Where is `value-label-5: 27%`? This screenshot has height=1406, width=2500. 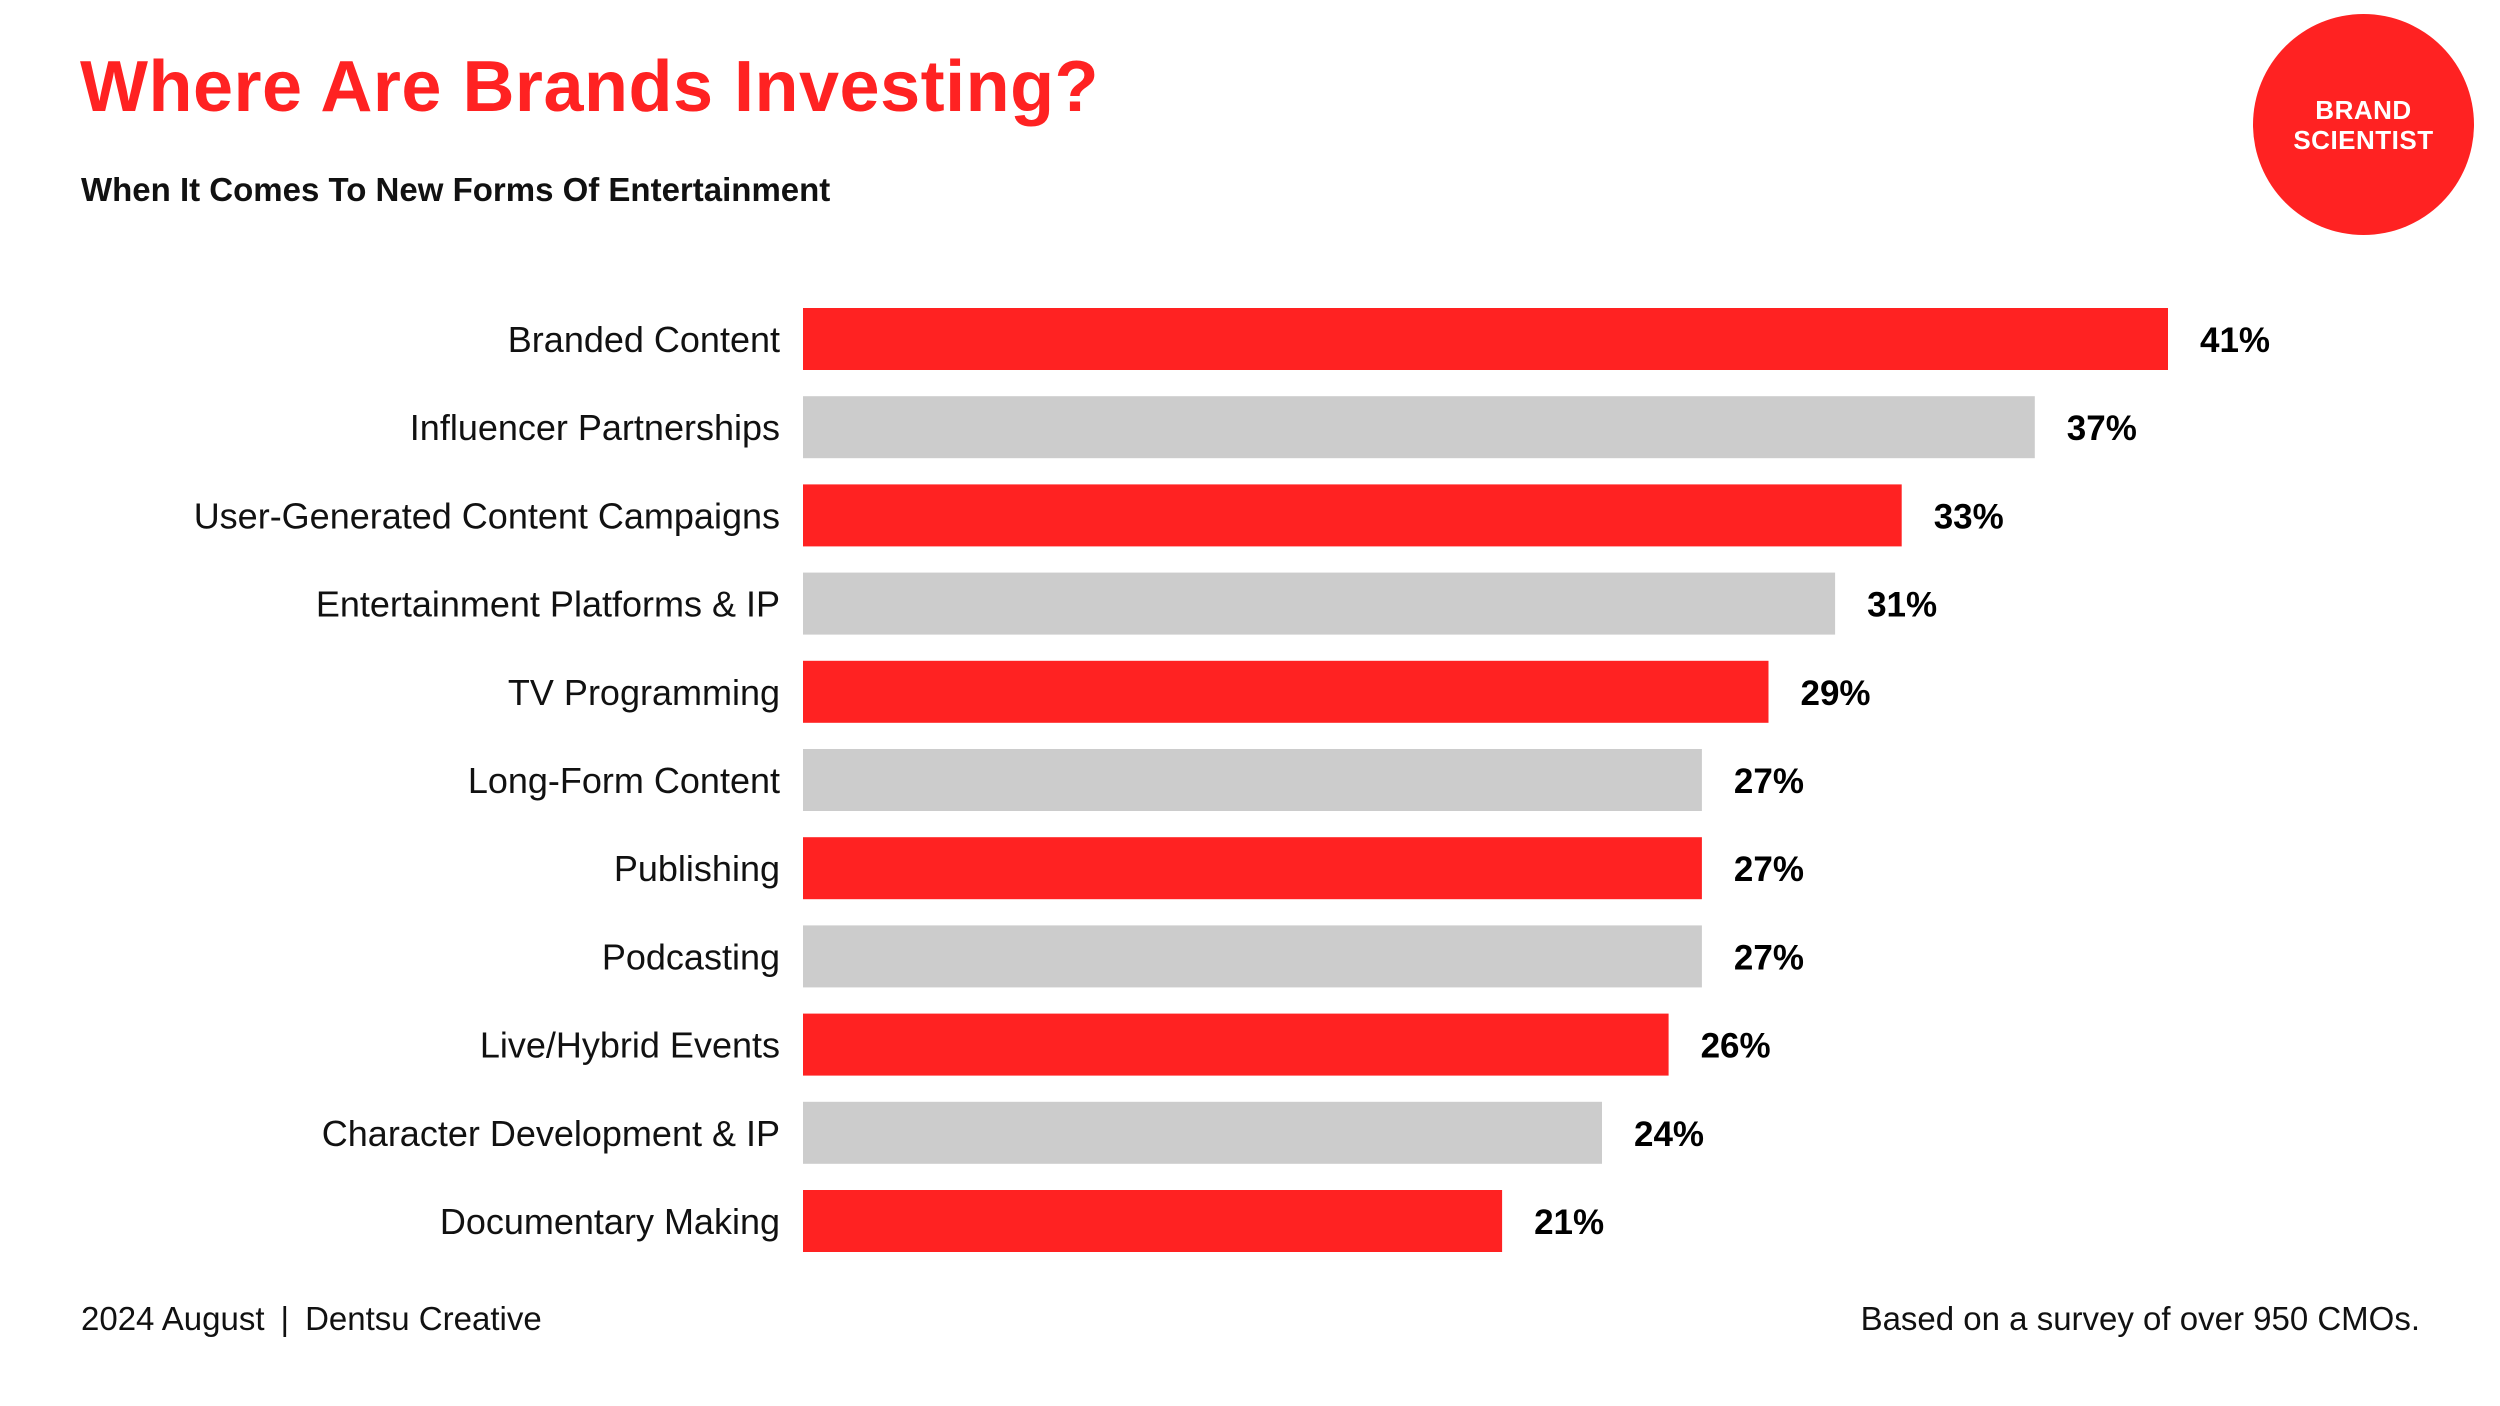
value-label-5: 27% is located at coordinates (1769, 781).